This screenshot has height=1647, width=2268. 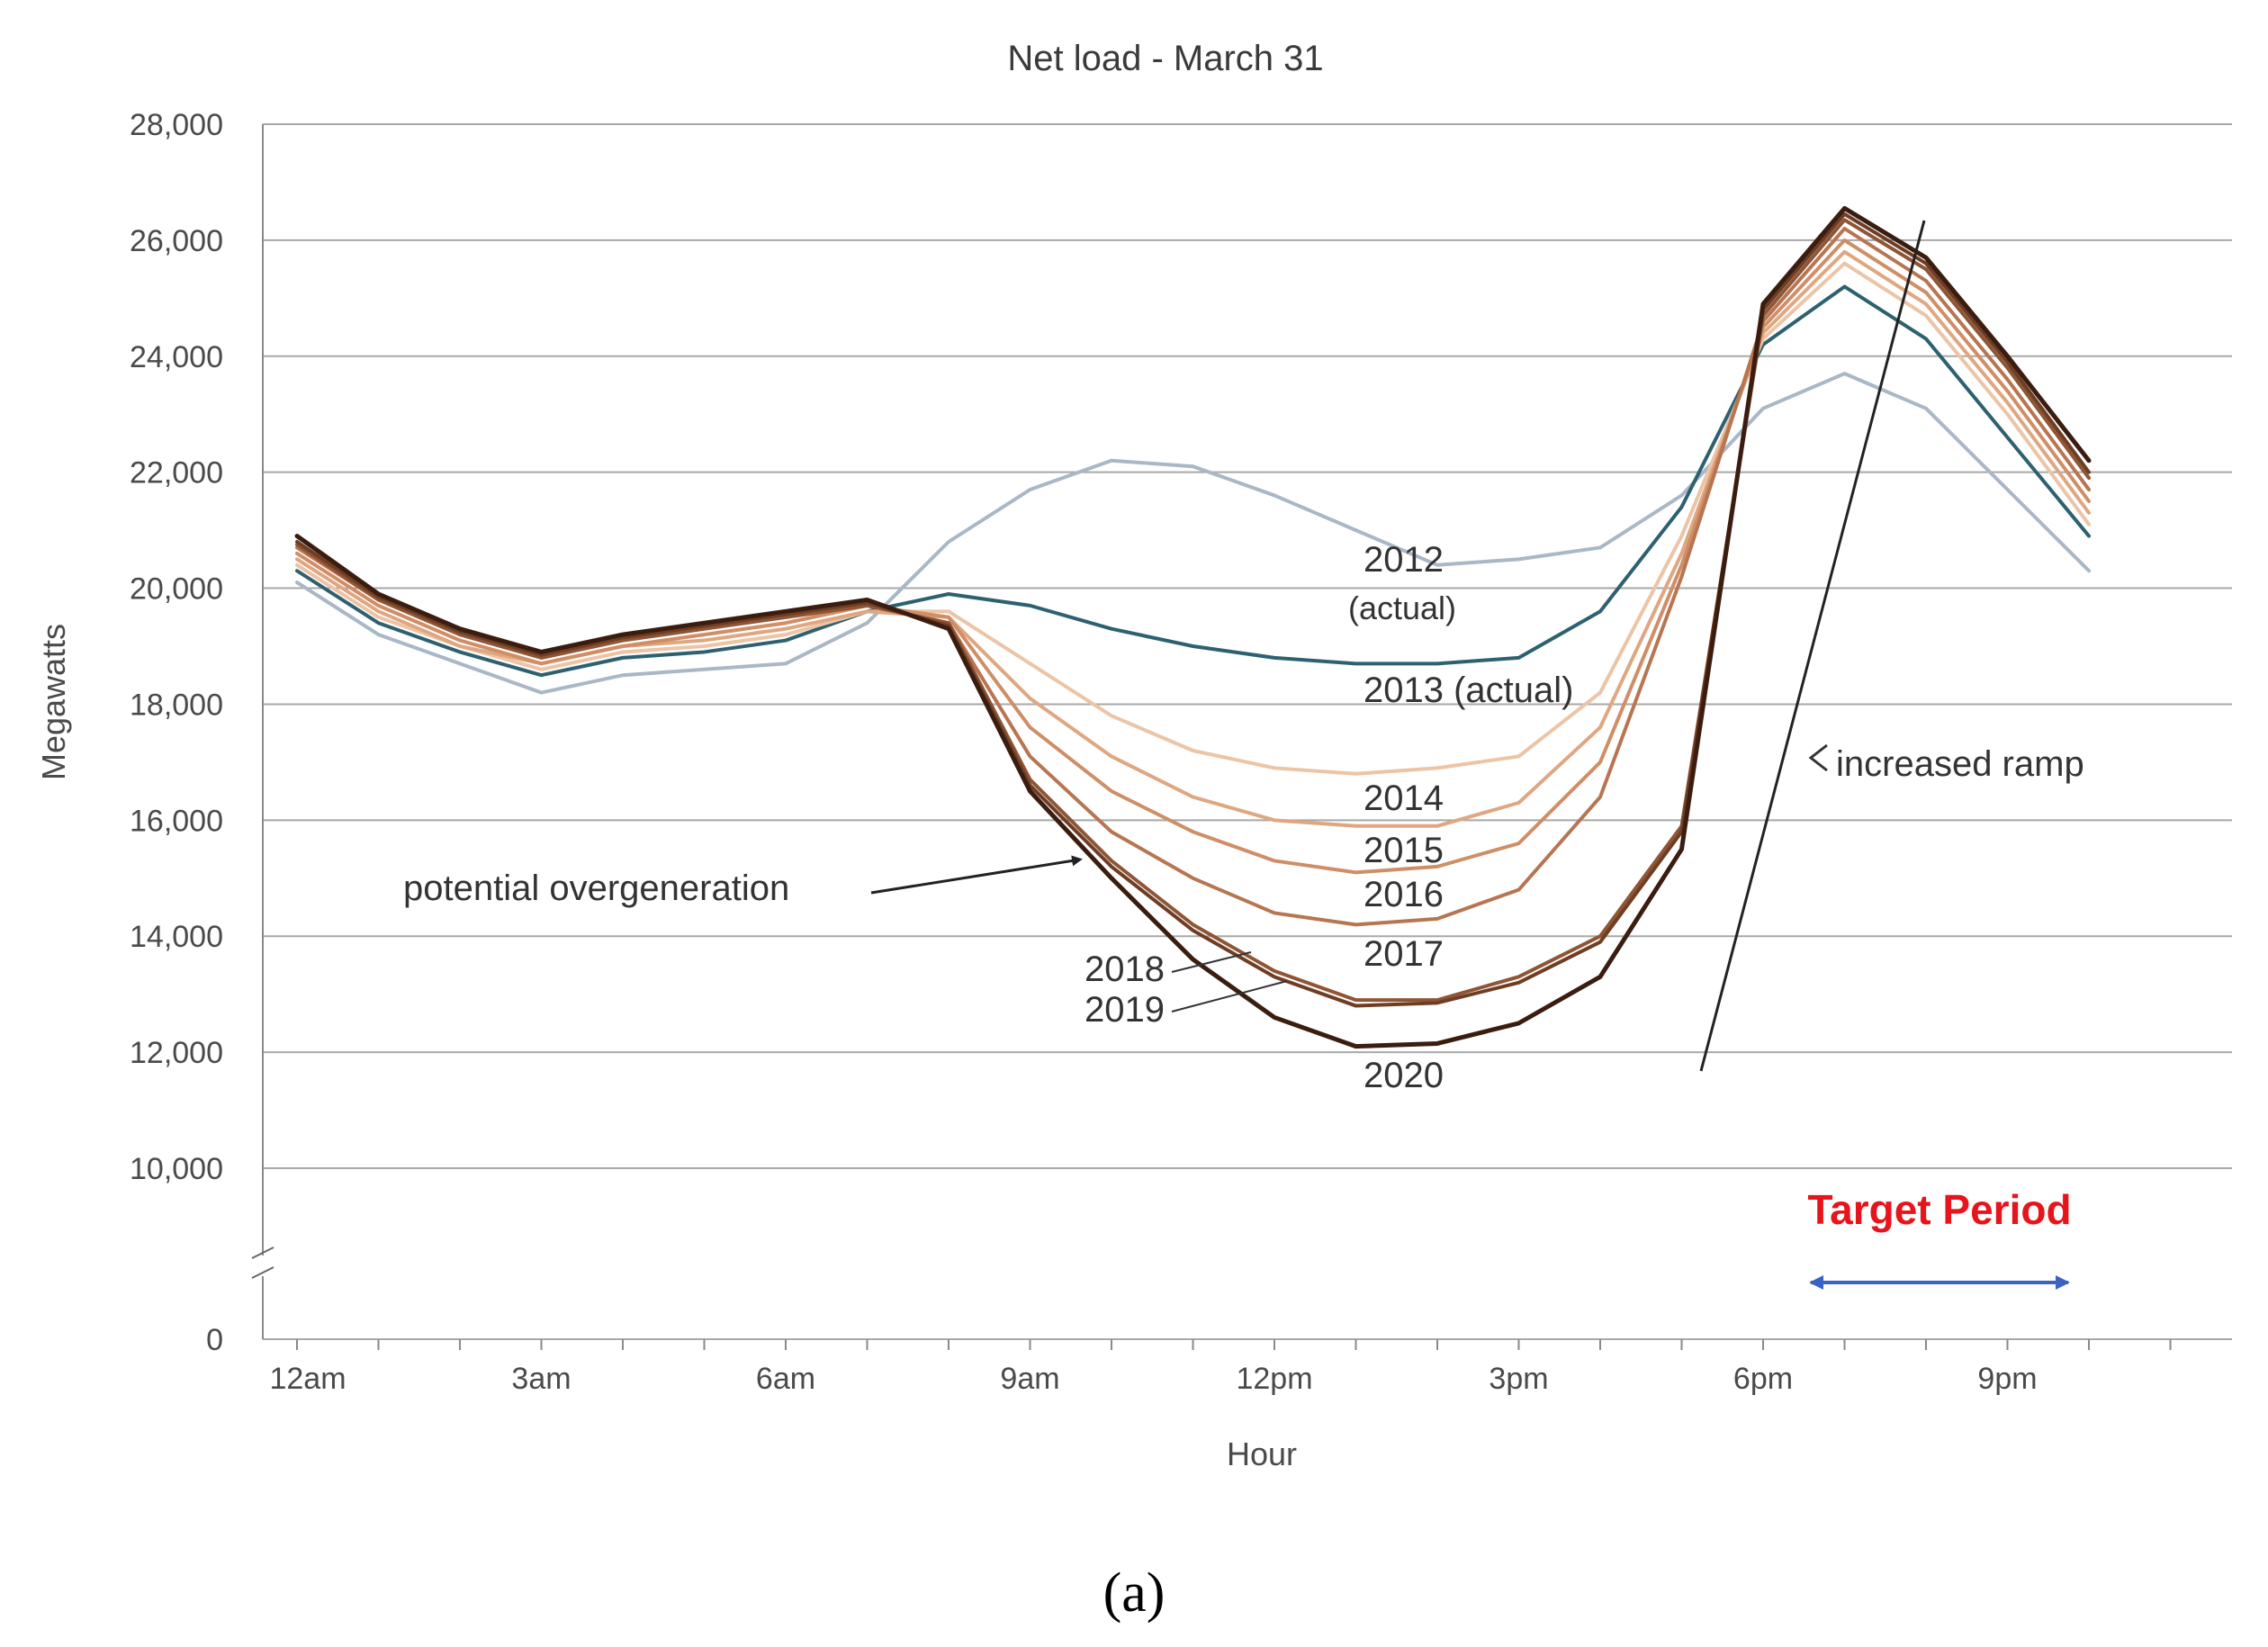 What do you see at coordinates (1125, 969) in the screenshot?
I see `label-2018: 2018` at bounding box center [1125, 969].